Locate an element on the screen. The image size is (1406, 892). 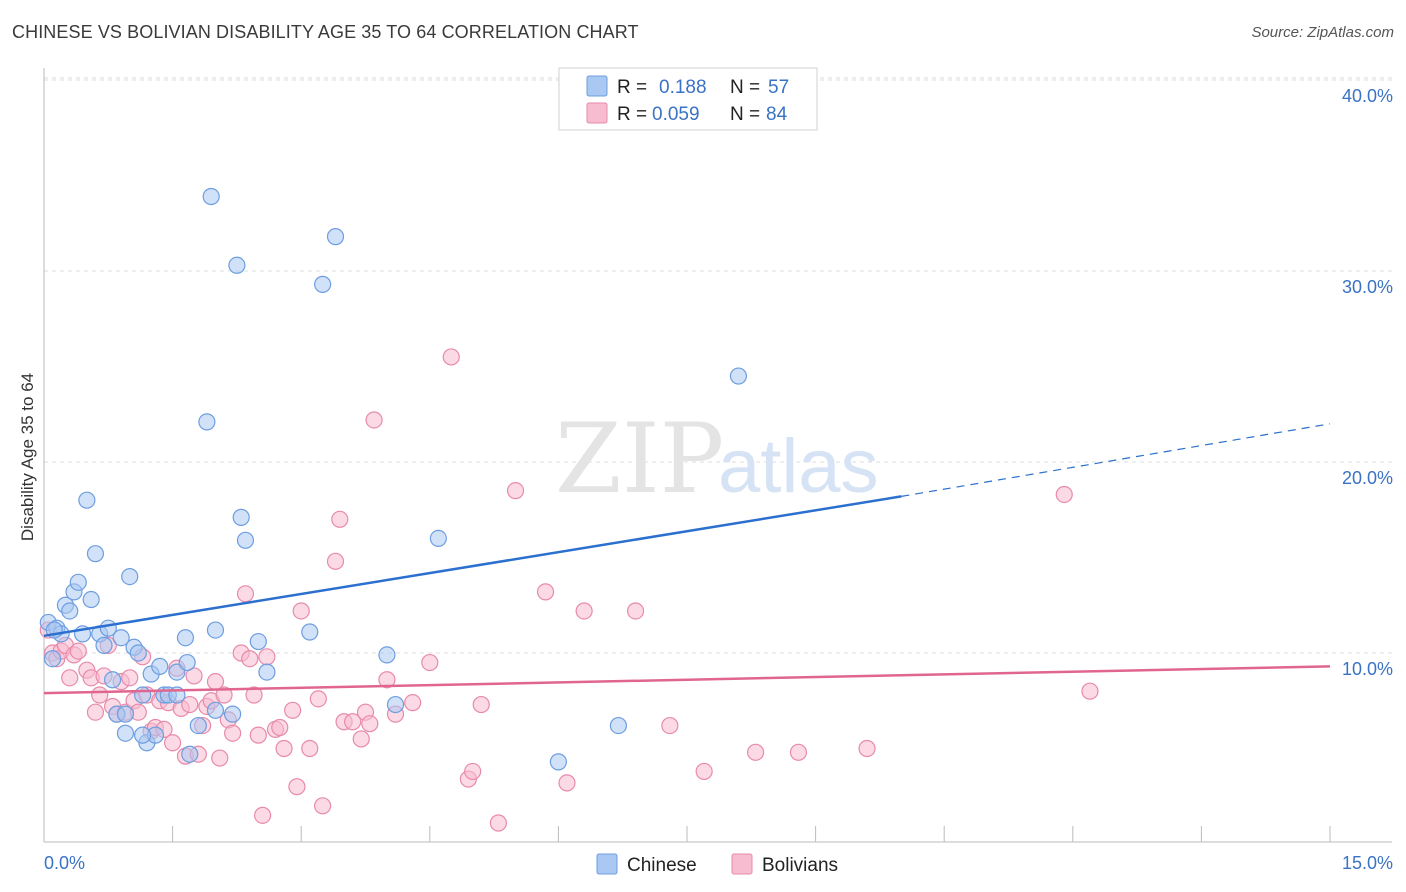
source-label: Source: ZipAtlas.com is located at coordinates (1322, 32).